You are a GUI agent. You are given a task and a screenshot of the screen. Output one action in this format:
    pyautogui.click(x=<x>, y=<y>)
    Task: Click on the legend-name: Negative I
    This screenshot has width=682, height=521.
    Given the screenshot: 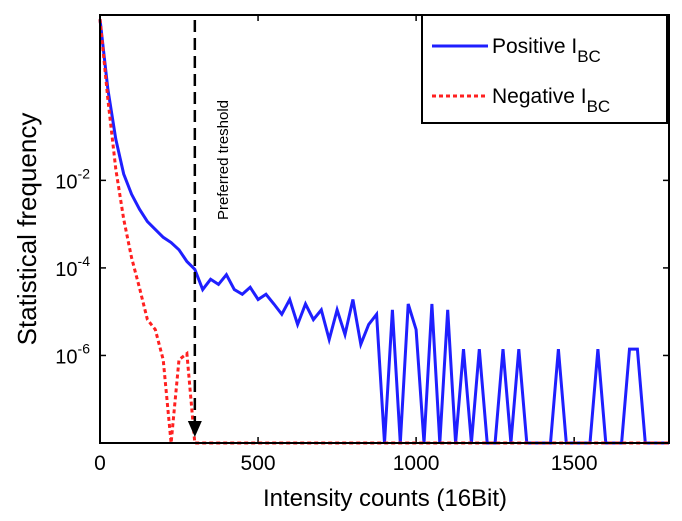 What is the action you would take?
    pyautogui.click(x=539, y=96)
    